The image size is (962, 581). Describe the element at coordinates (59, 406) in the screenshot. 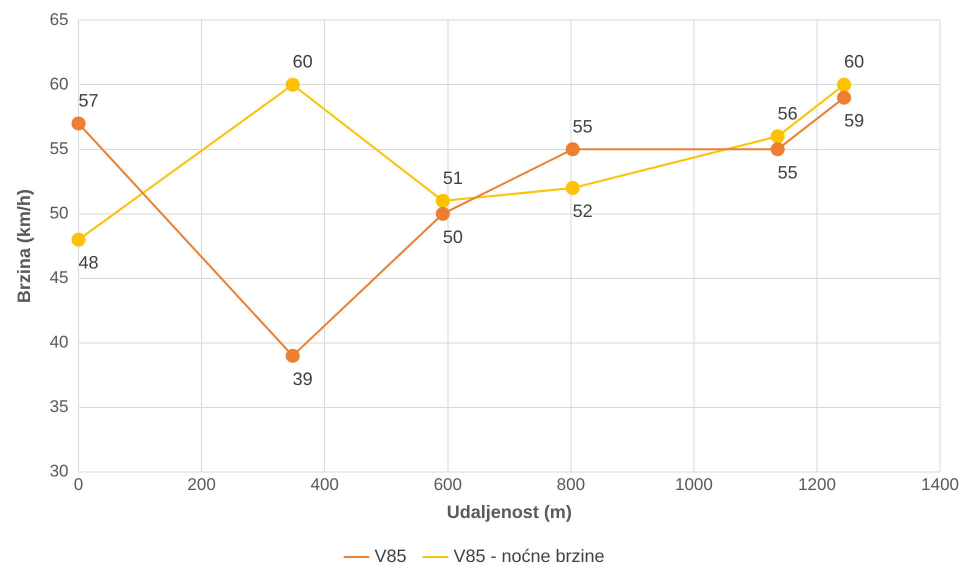

I see `y-tick-label: 35` at that location.